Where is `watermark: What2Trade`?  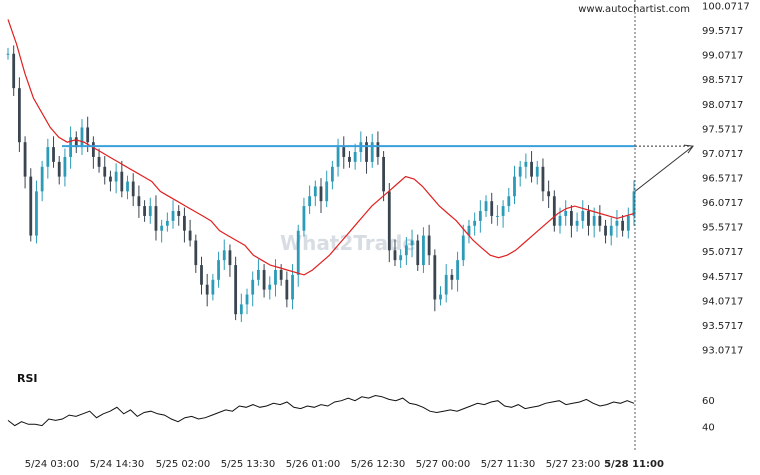
watermark: What2Trade is located at coordinates (348, 243).